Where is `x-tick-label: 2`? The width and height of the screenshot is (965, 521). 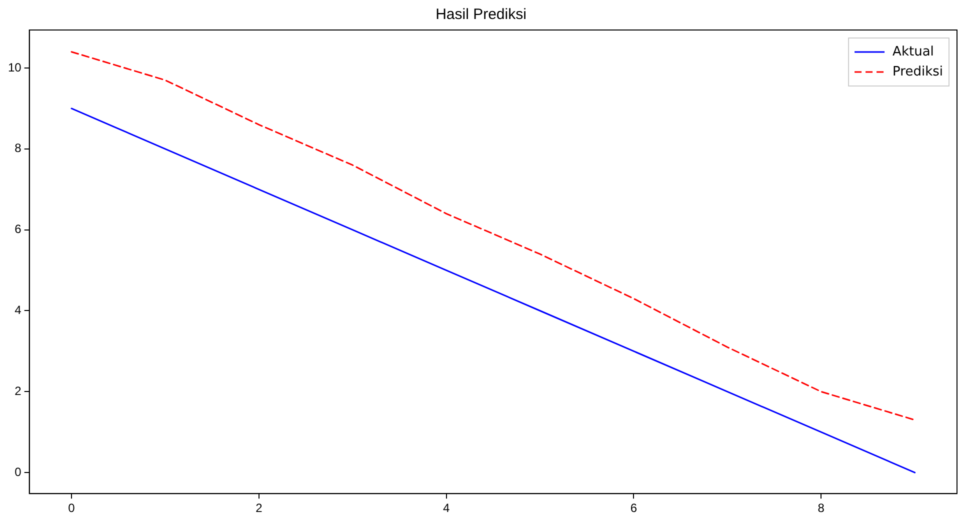 x-tick-label: 2 is located at coordinates (259, 508).